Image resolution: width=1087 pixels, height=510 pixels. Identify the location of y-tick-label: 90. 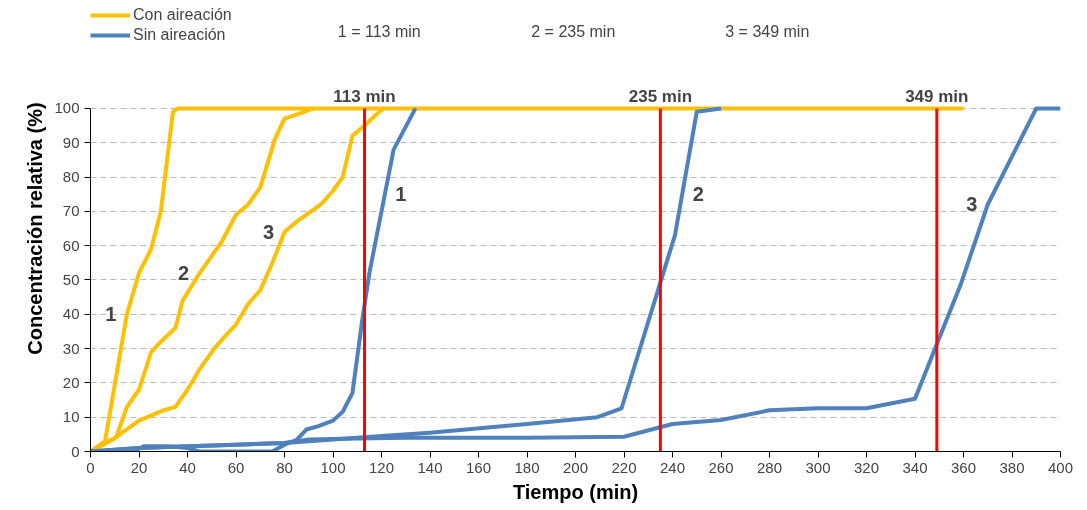
(71, 142).